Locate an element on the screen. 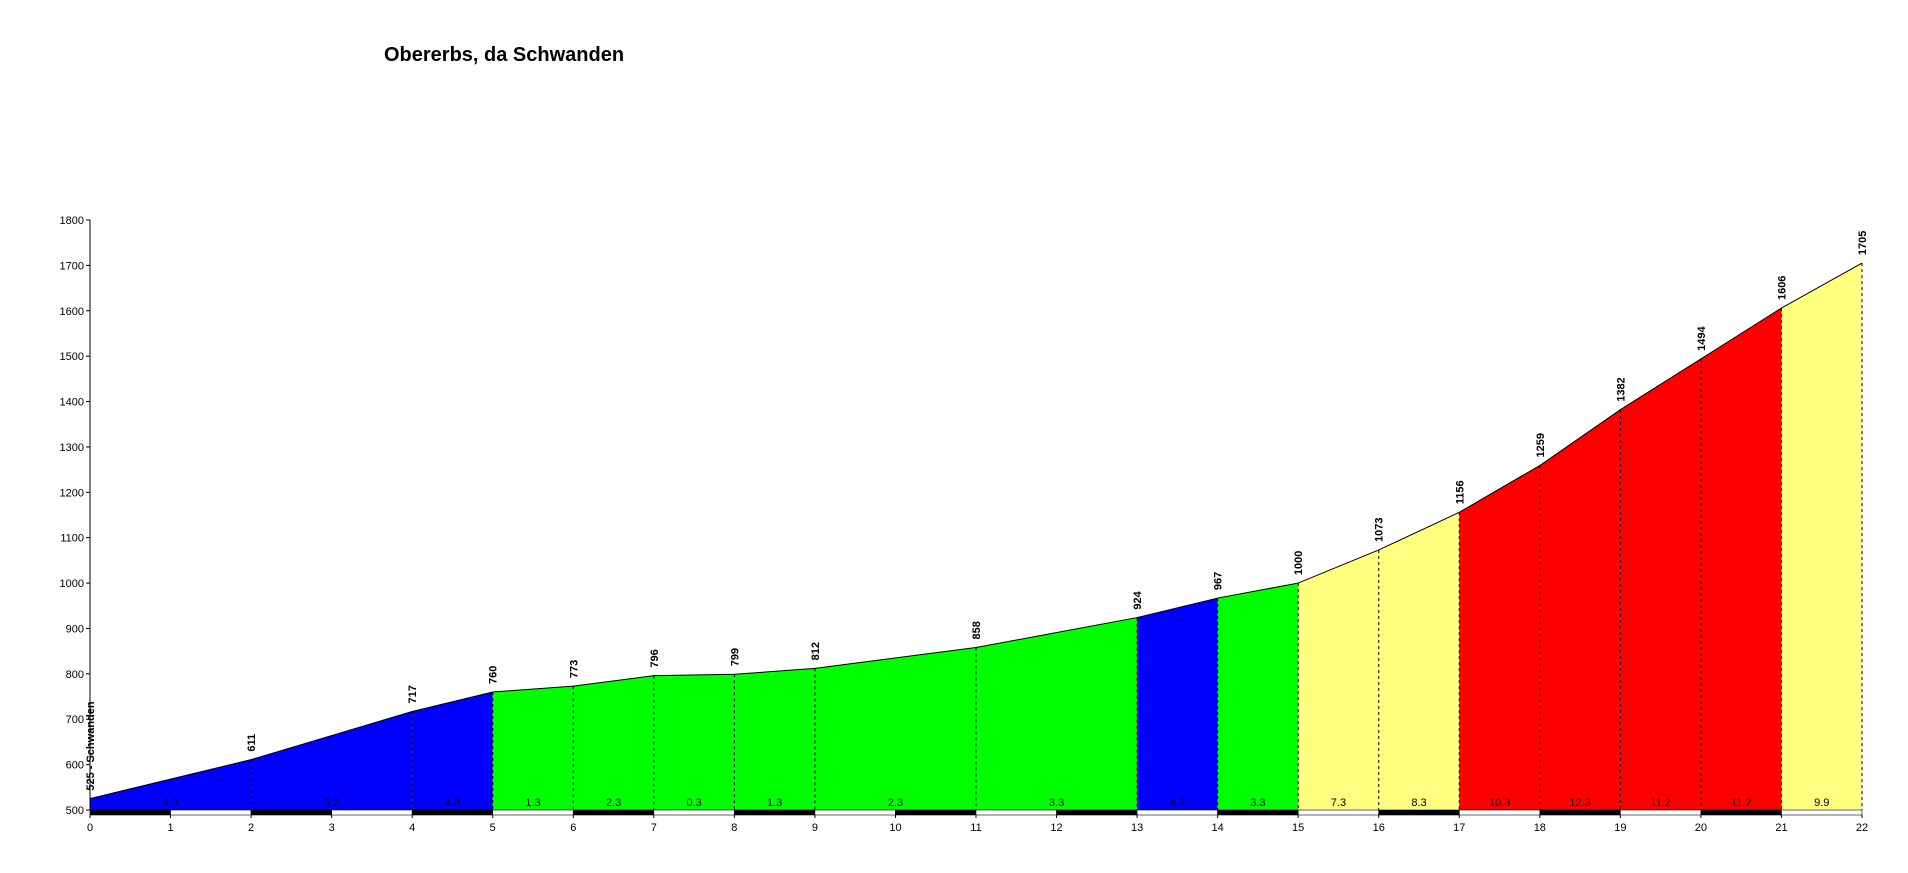 The width and height of the screenshot is (1908, 873). x-tick-label: 15 is located at coordinates (1298, 828).